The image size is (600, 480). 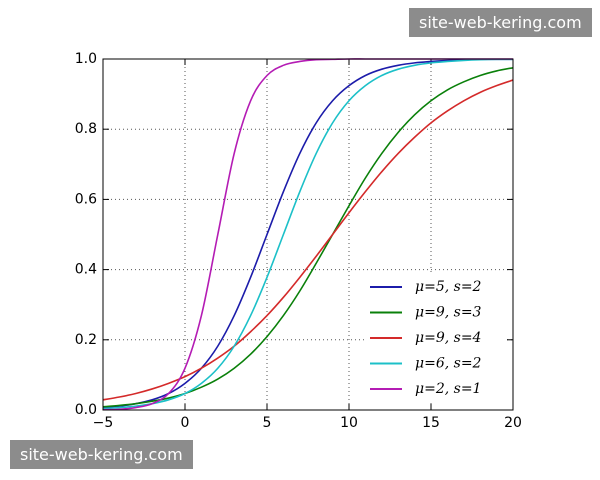 I want to click on x-tick-label: 20, so click(x=513, y=423).